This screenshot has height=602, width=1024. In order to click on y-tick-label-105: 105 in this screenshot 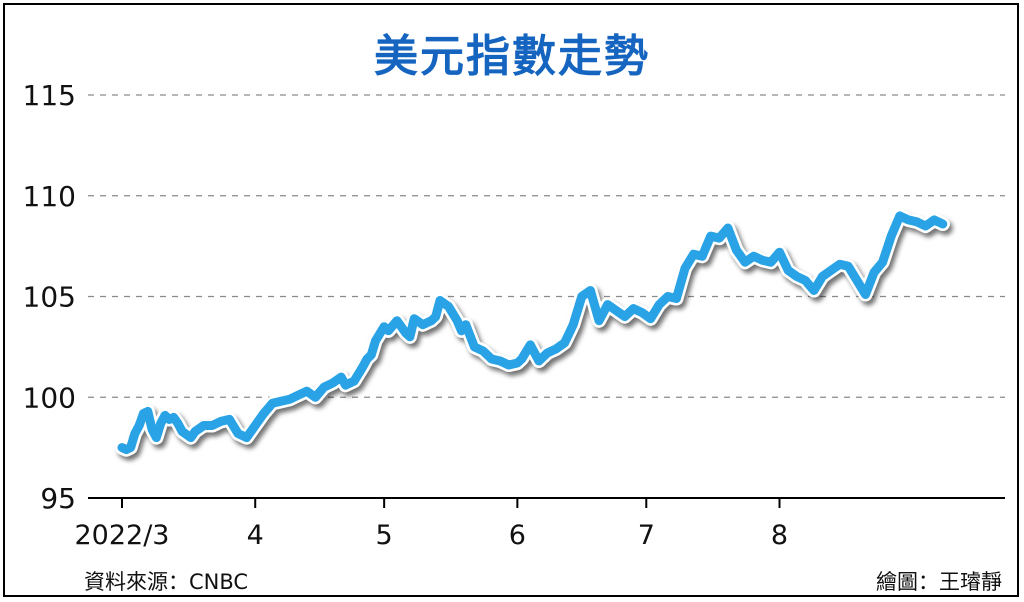, I will do `click(49, 297)`.